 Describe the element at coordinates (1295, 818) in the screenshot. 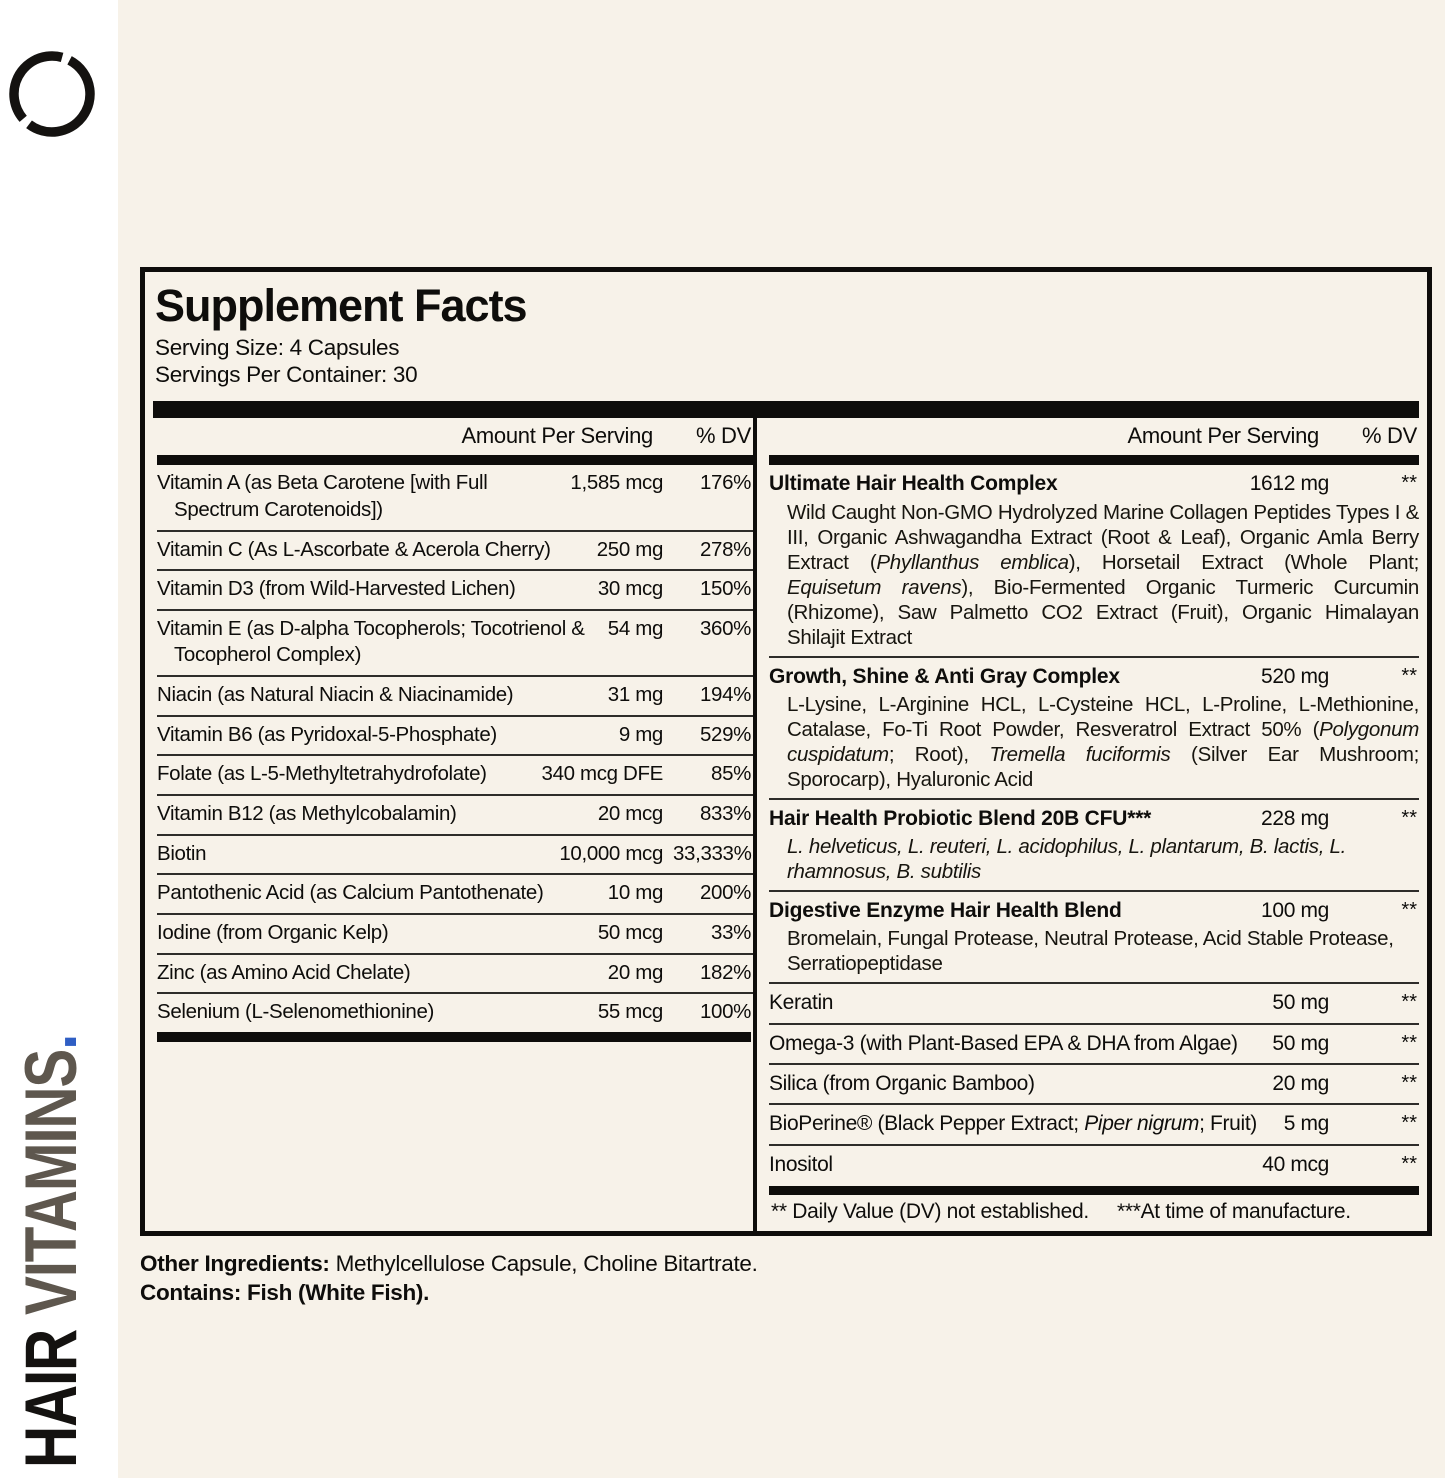

I see `amount-value: 228 mg` at that location.